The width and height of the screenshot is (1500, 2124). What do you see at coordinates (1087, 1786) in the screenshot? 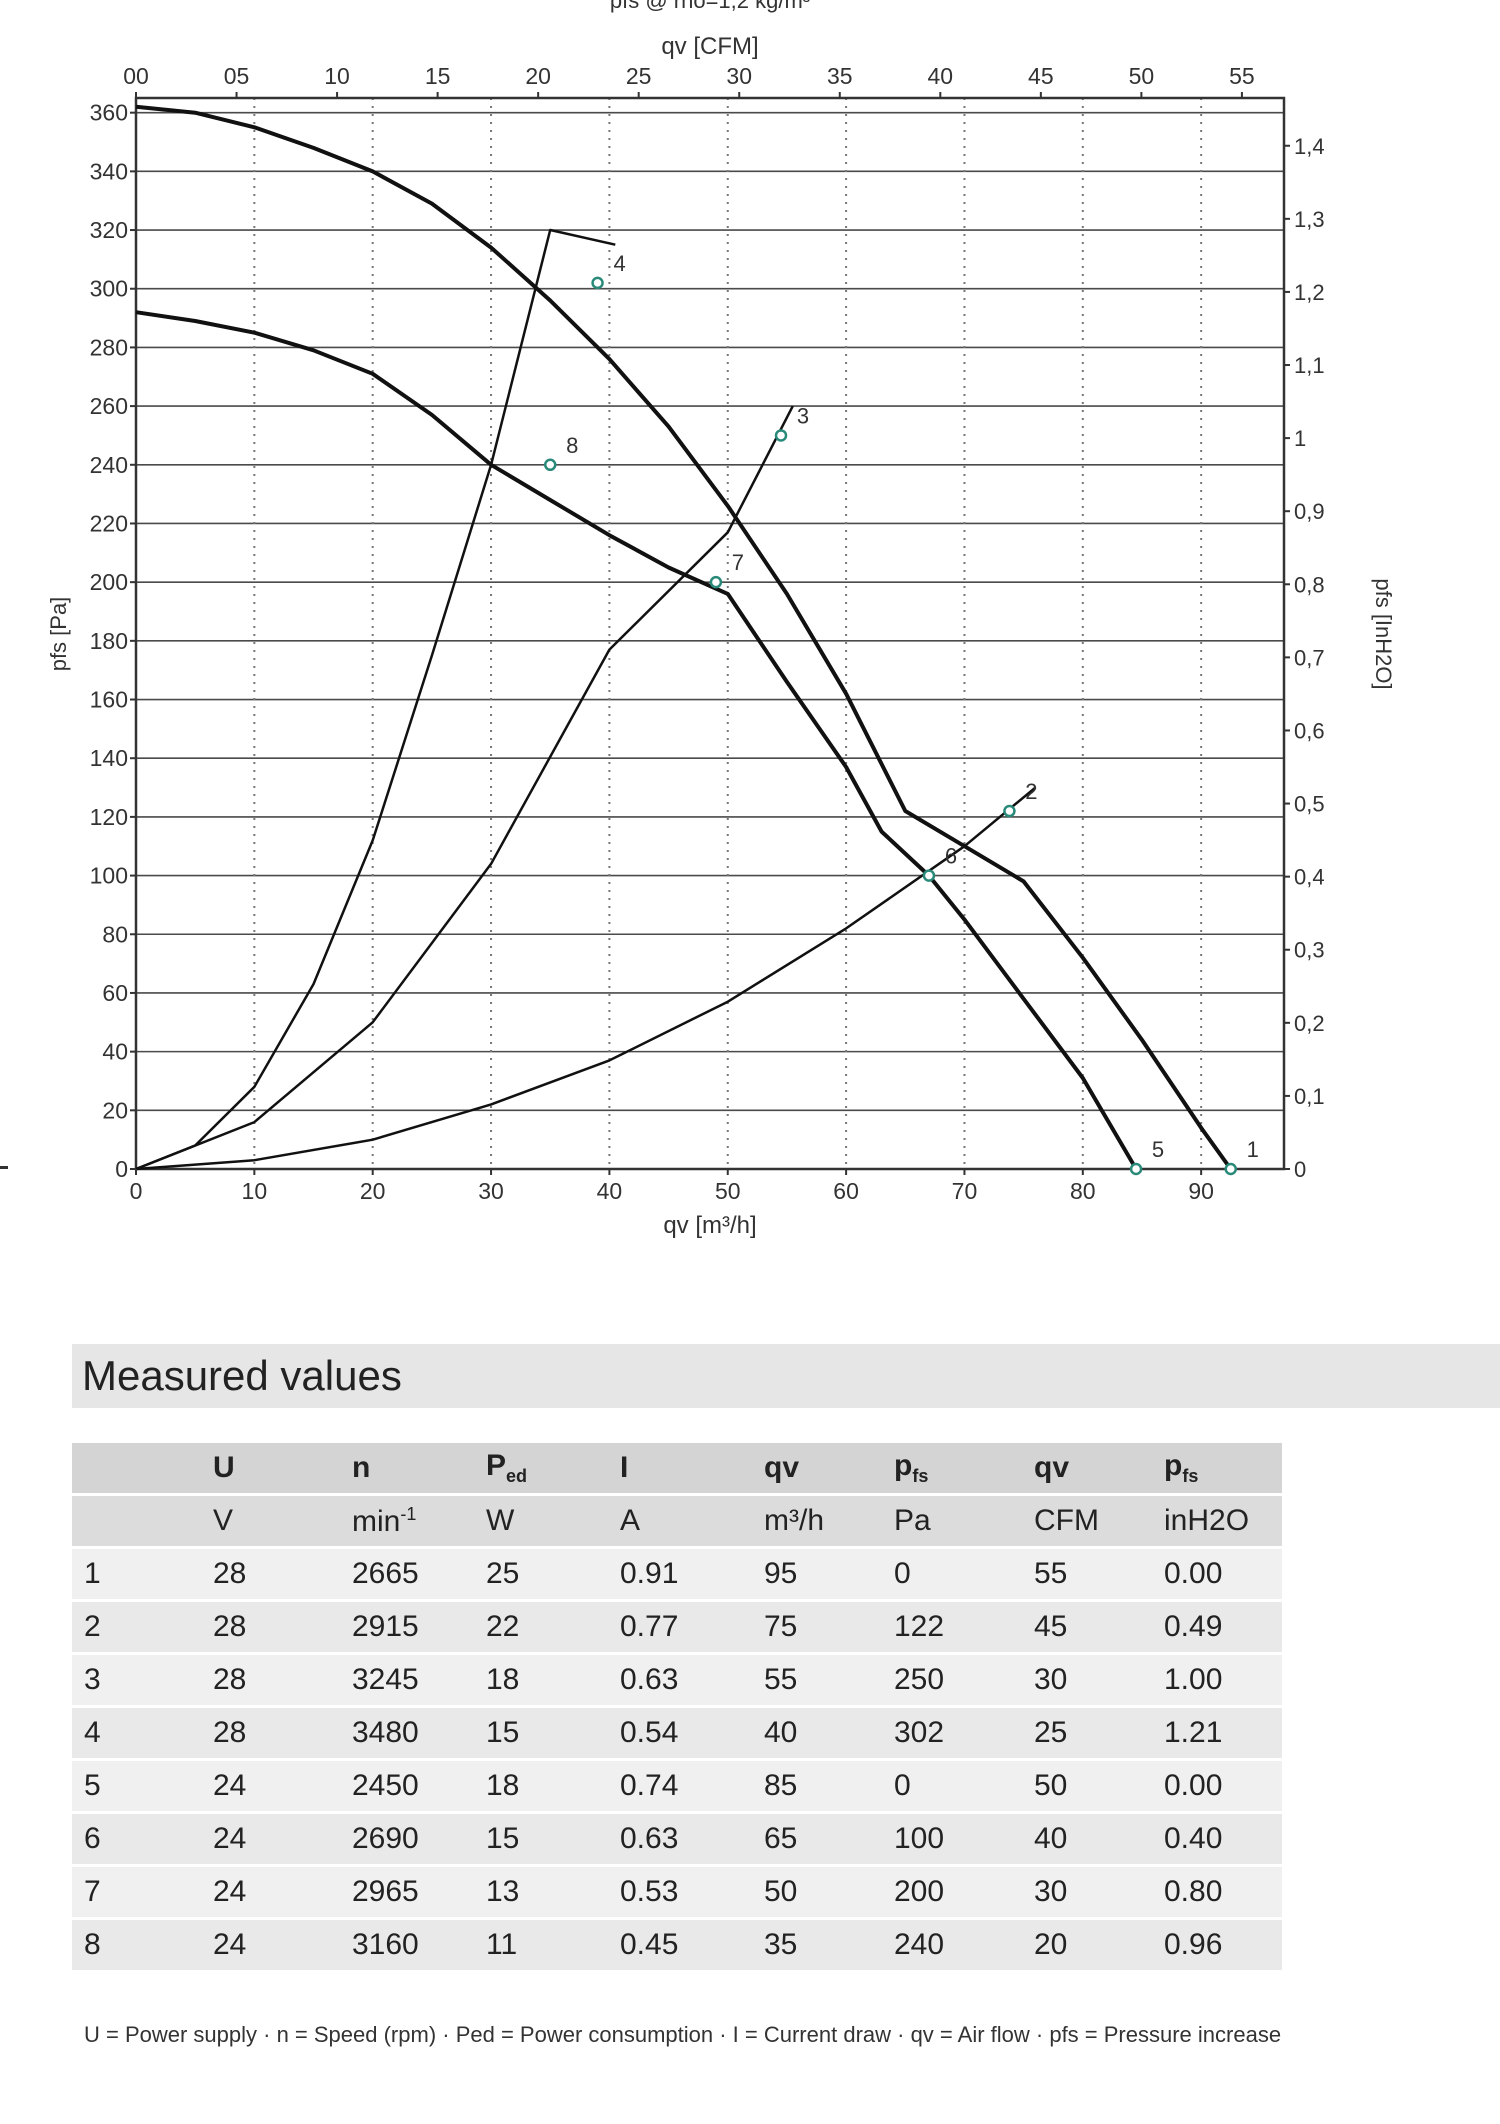
I see `table-cell: 50` at bounding box center [1087, 1786].